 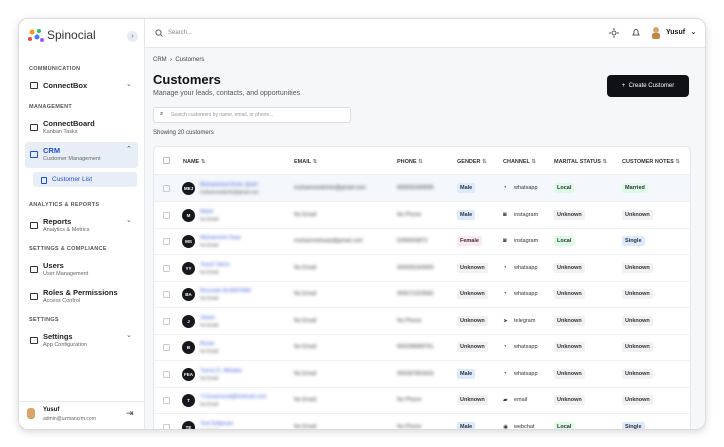 I want to click on gender-badge: Female, so click(x=469, y=241).